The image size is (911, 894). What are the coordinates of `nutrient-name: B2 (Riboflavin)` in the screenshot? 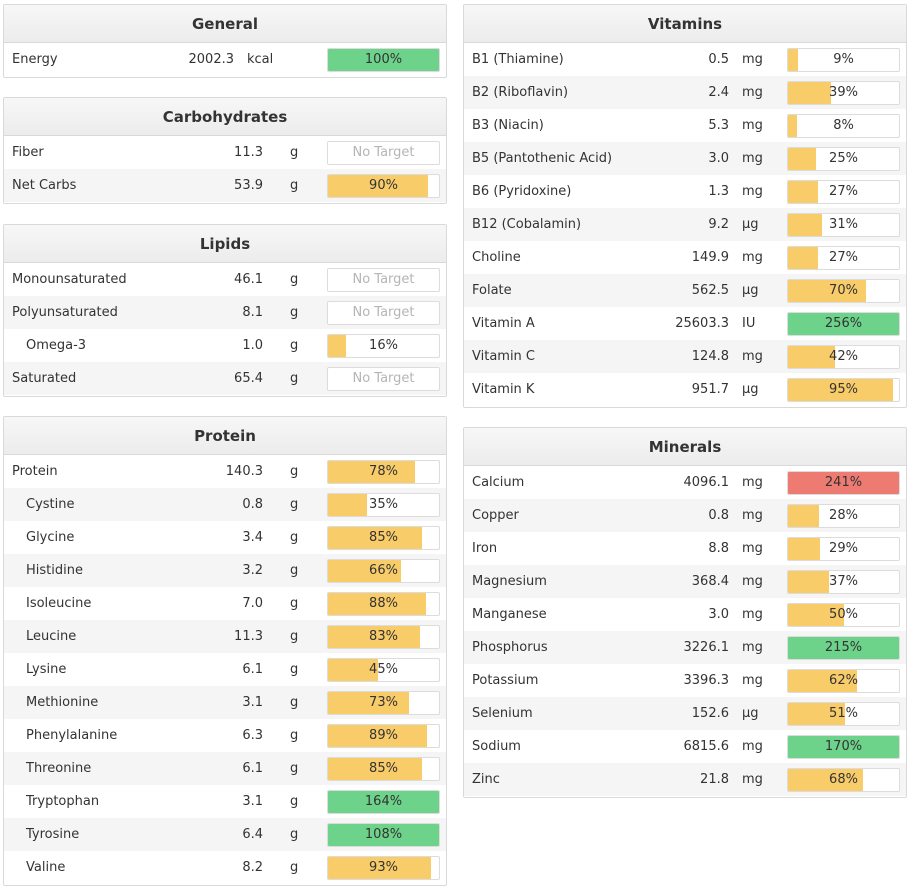 It's located at (520, 92).